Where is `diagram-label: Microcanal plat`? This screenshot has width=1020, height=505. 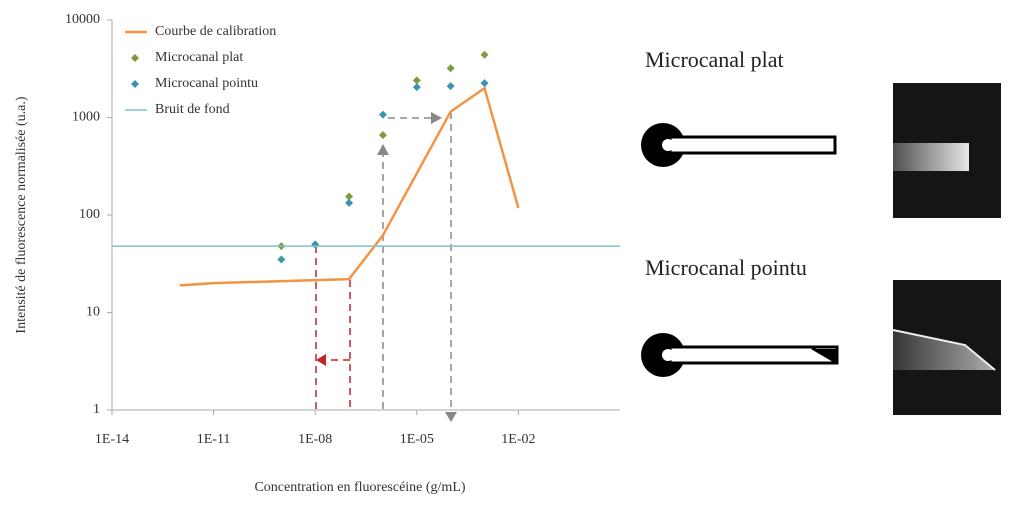
diagram-label: Microcanal plat is located at coordinates (714, 59).